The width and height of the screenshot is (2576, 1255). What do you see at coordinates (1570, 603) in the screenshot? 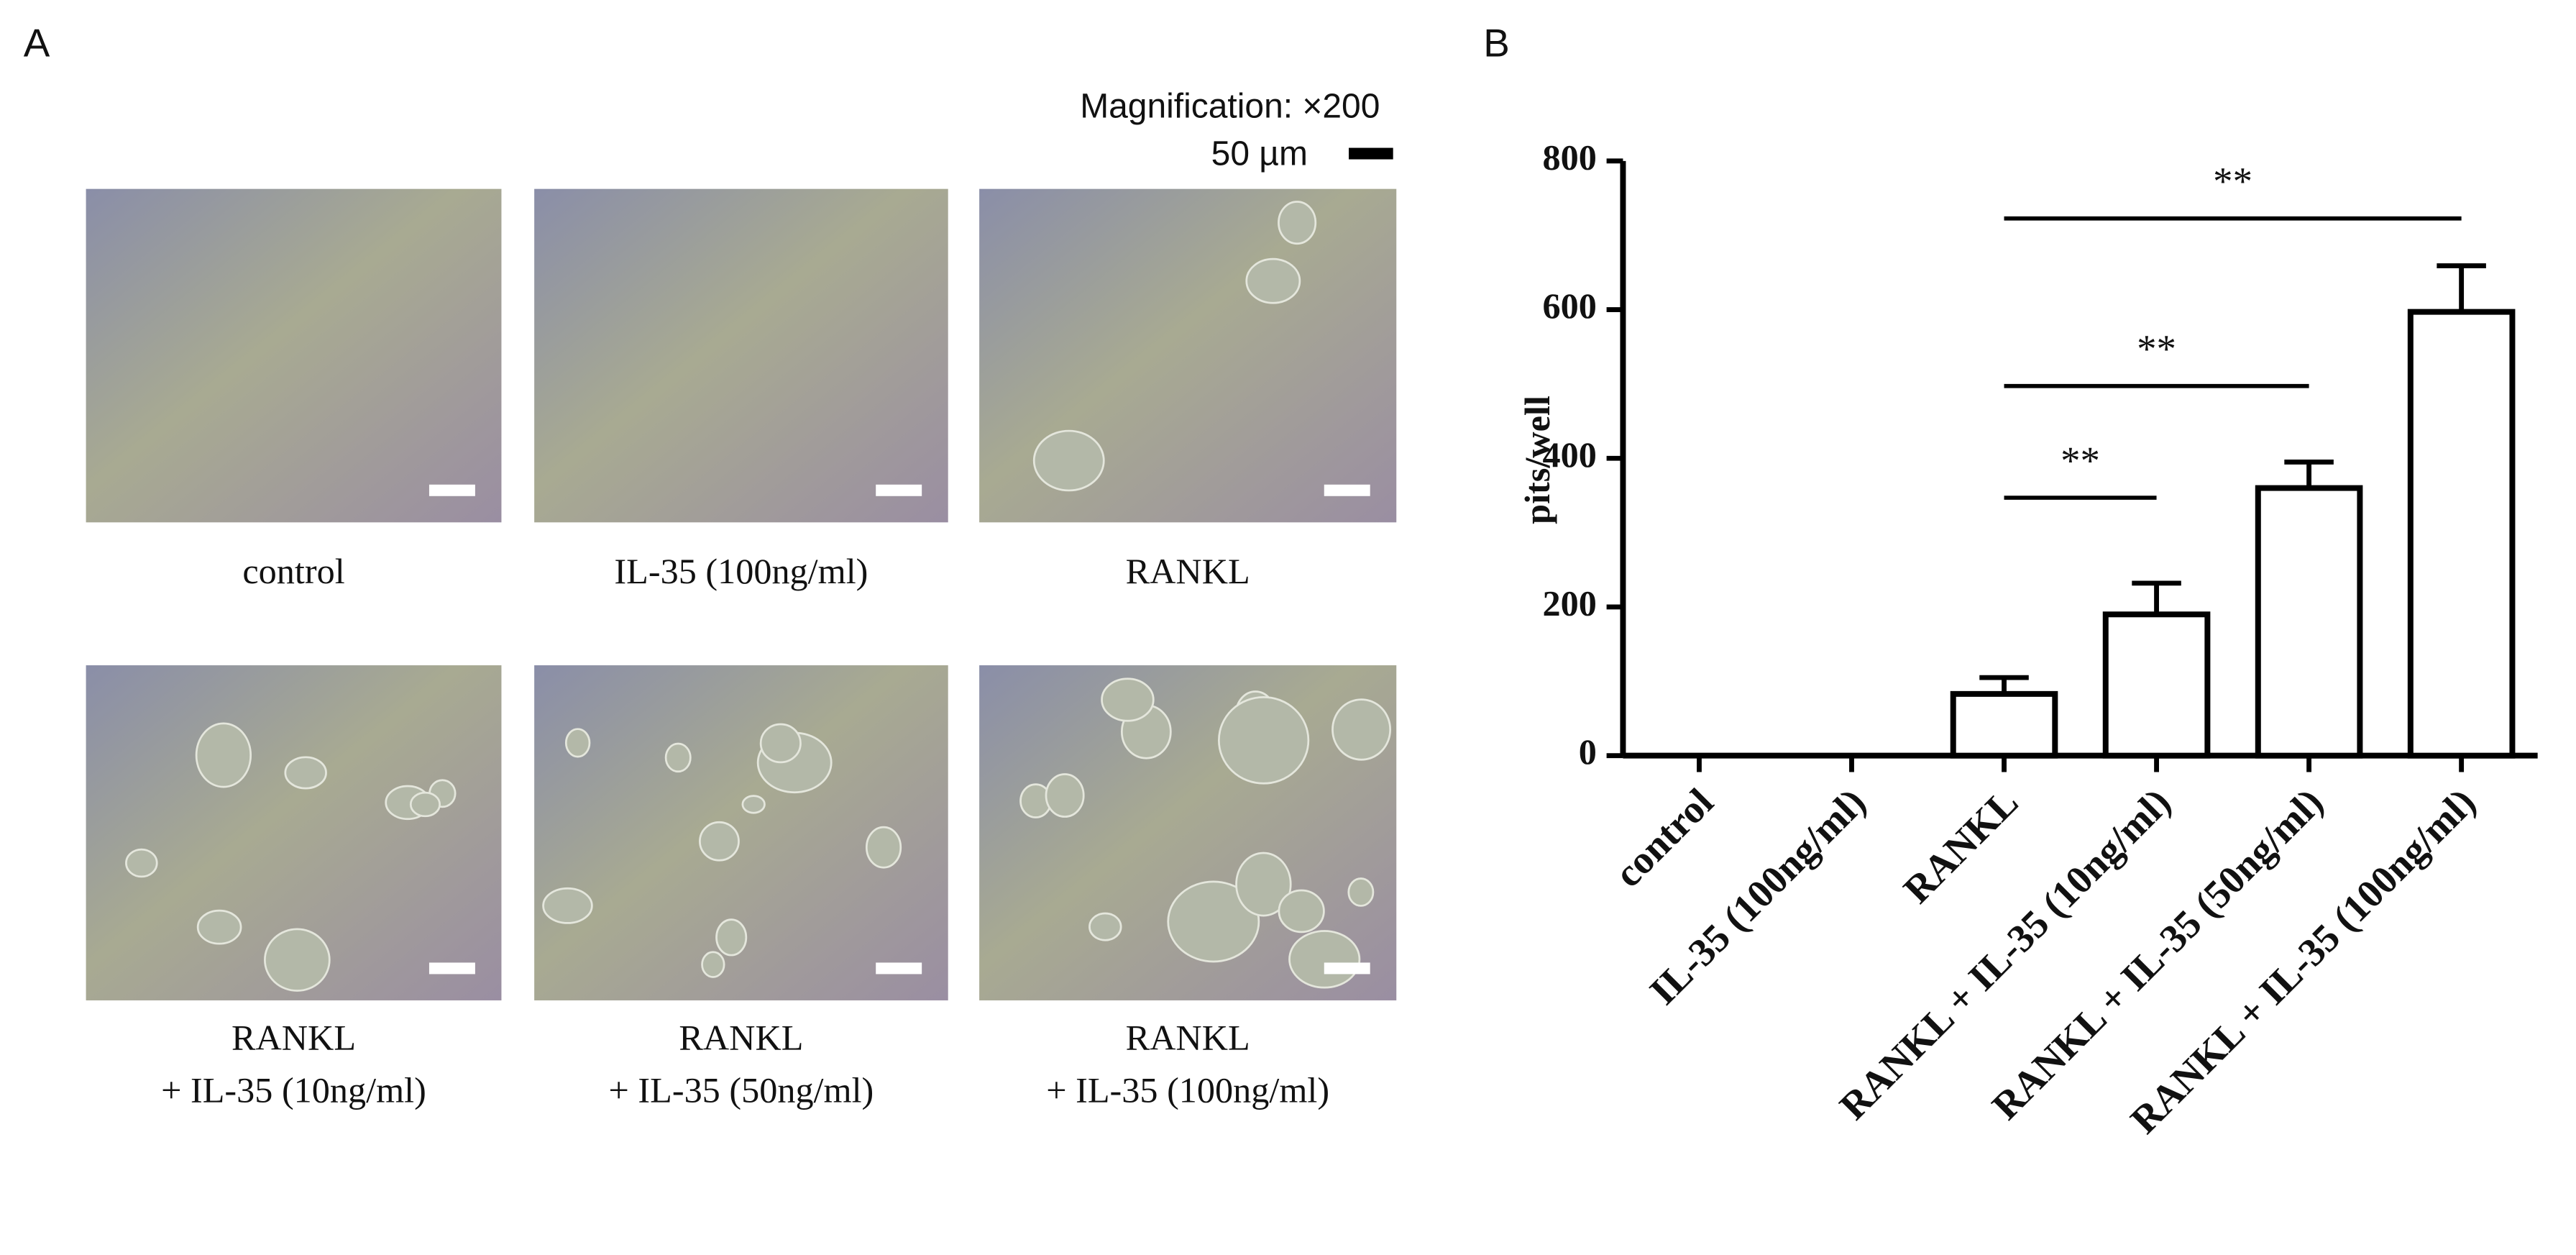
I see `y-tick-label: 200` at bounding box center [1570, 603].